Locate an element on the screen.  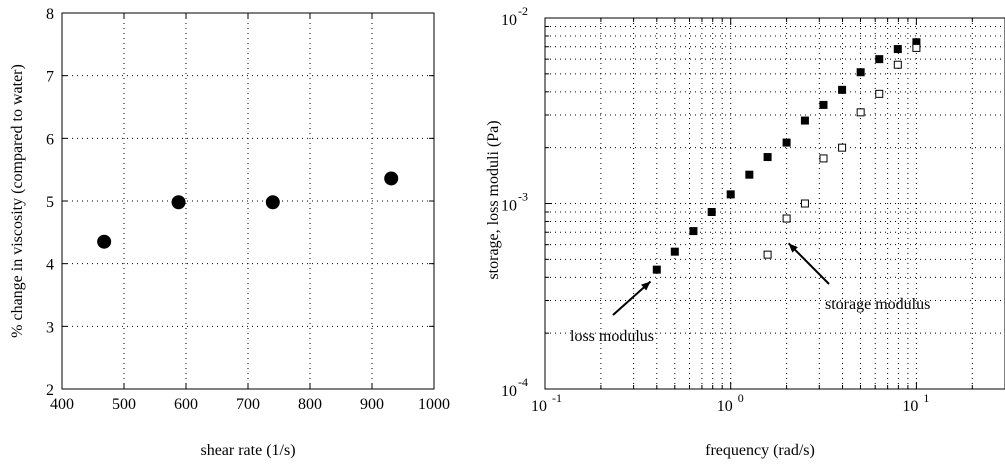
left-y-tick-label: 3 is located at coordinates (50, 327).